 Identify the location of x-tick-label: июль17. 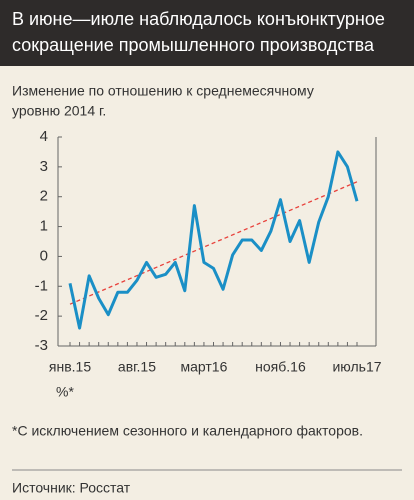
(356, 367).